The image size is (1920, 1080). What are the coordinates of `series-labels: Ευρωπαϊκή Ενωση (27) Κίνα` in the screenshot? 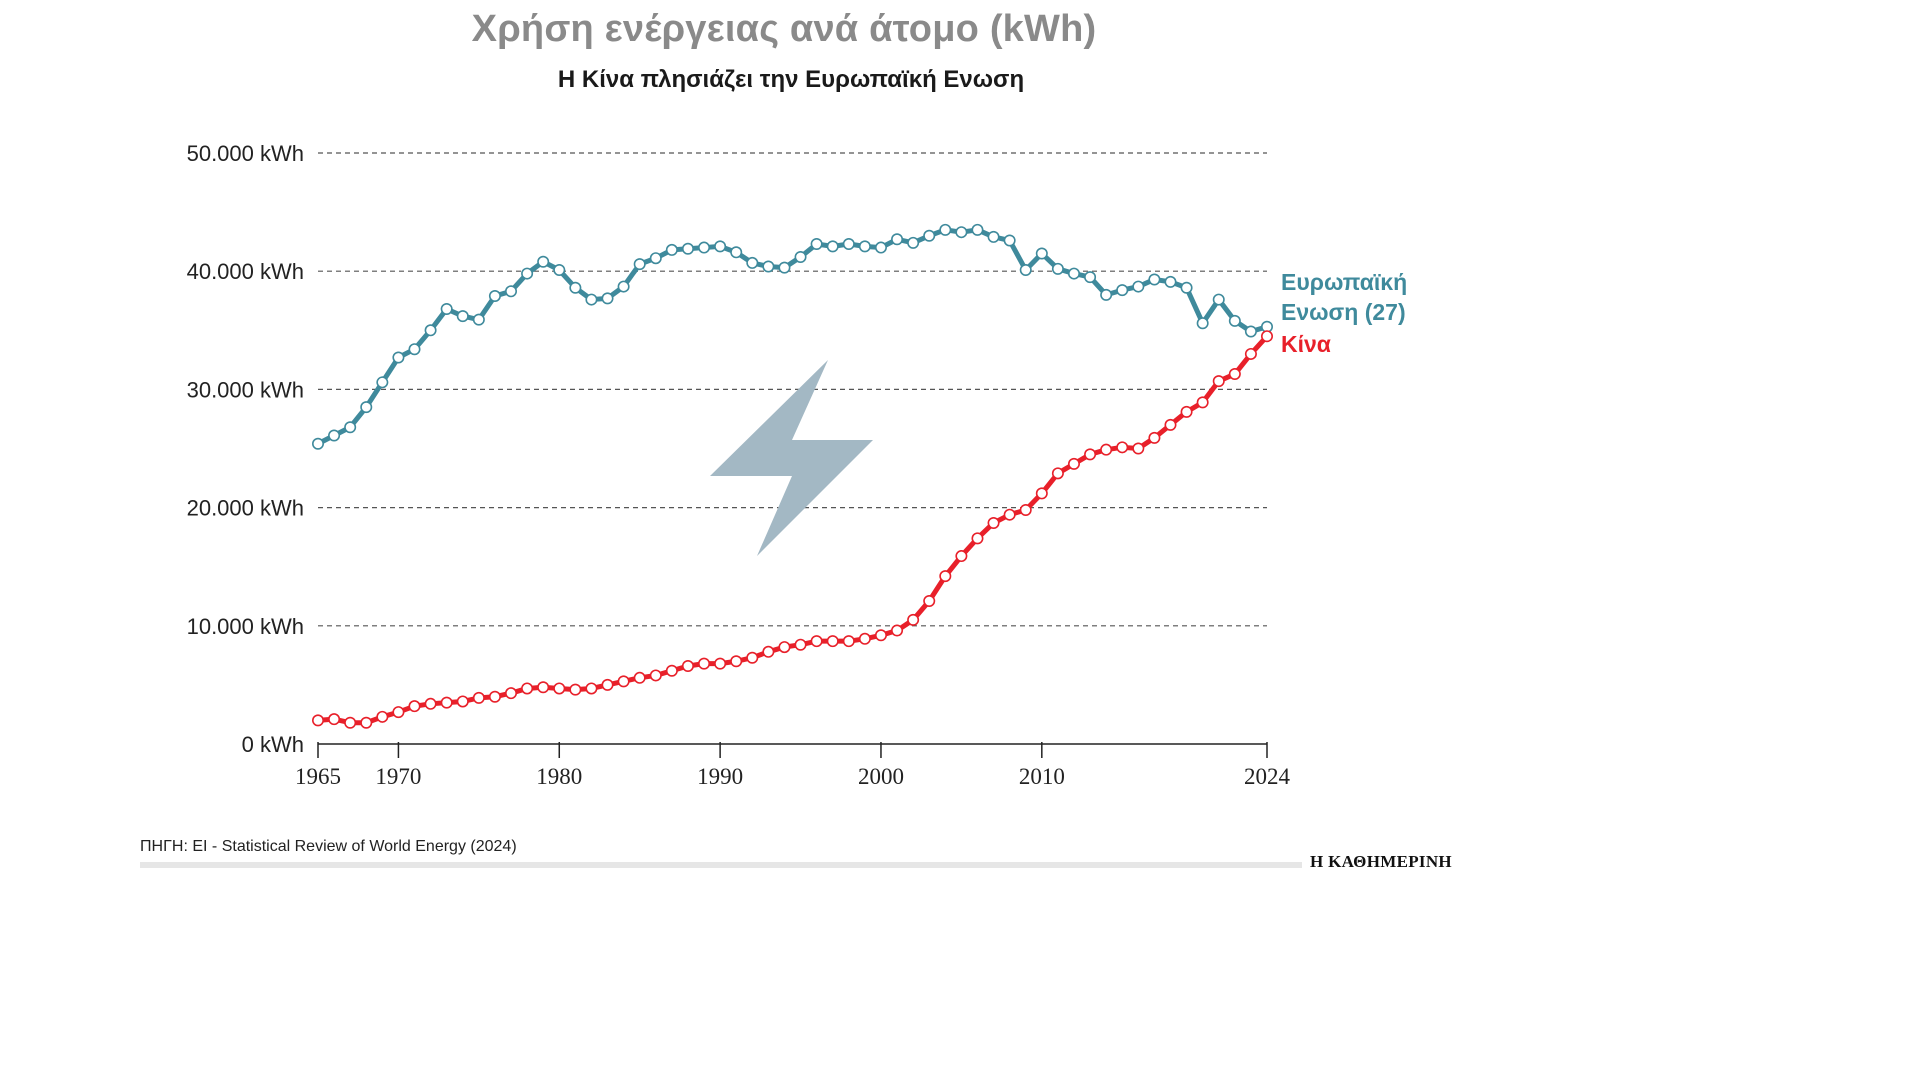 It's located at (1344, 313).